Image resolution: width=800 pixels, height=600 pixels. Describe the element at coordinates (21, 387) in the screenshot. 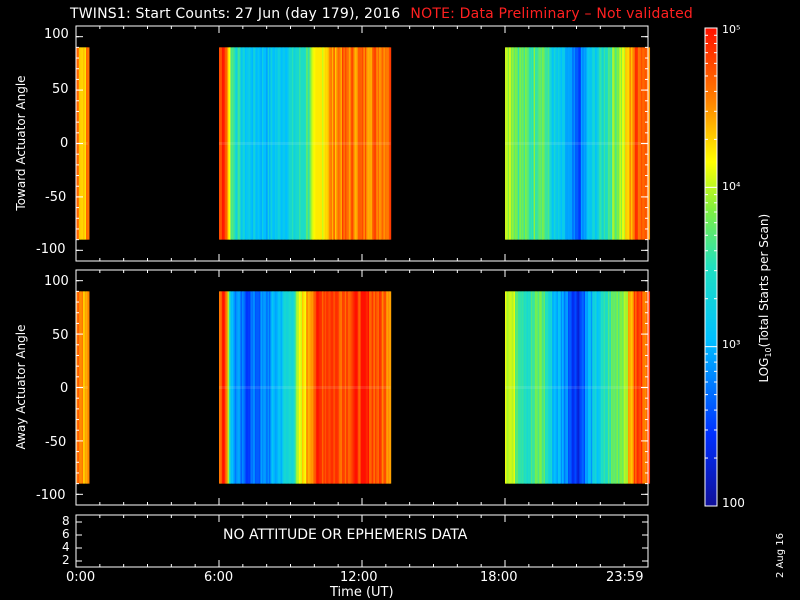

I see `away-ylabel: Away Actuator Angle` at that location.